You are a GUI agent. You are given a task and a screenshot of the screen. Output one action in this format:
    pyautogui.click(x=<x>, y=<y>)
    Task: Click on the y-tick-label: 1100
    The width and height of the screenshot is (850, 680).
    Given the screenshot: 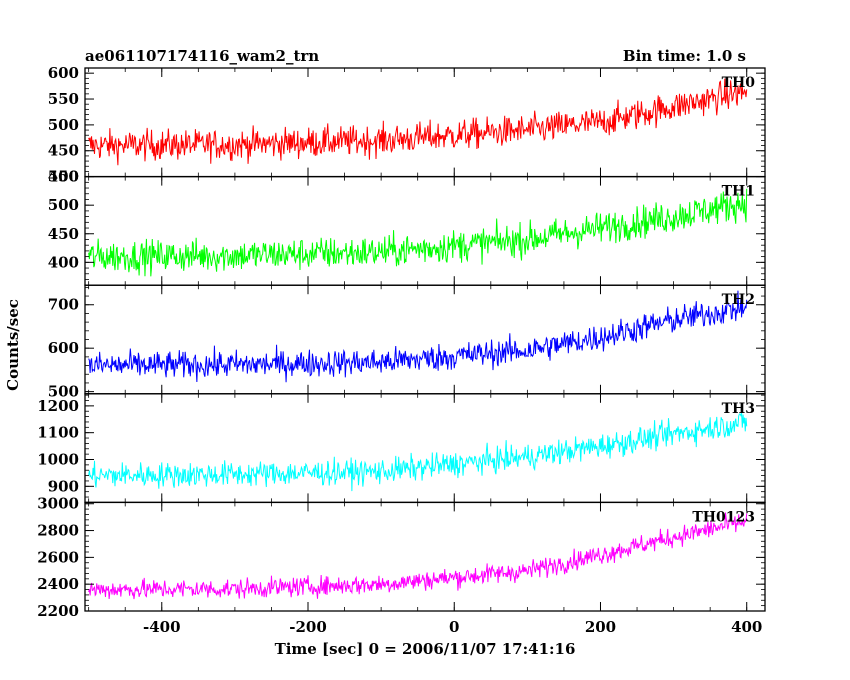 What is the action you would take?
    pyautogui.click(x=58, y=433)
    